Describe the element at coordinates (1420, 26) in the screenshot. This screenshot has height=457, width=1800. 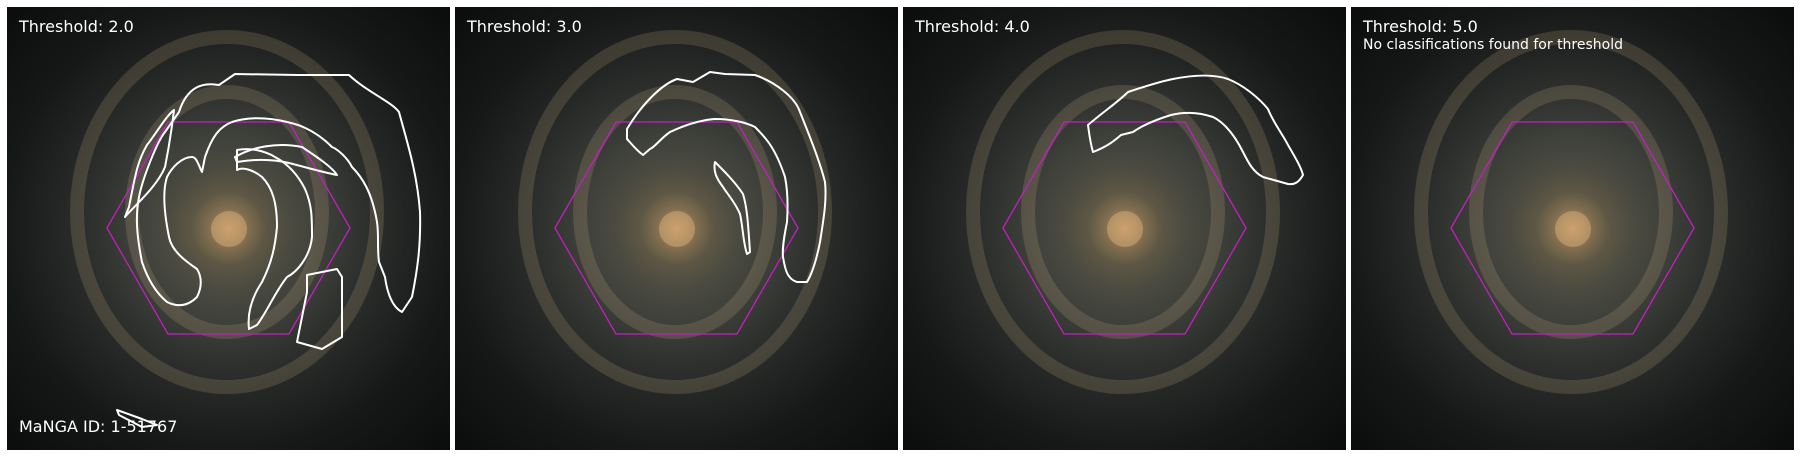
I see `panel-title: Threshold: 5.0` at that location.